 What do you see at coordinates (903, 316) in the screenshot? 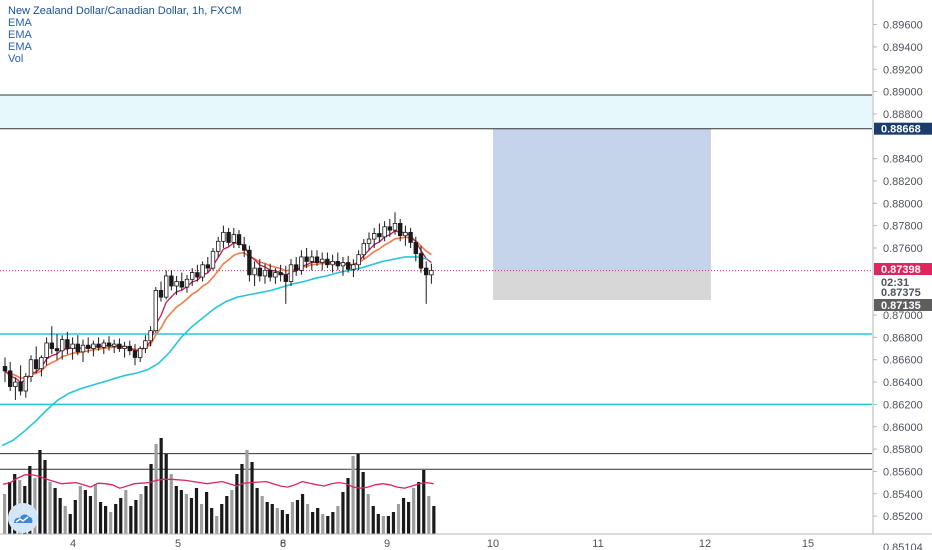
I see `price-tick-label: 0.87000` at bounding box center [903, 316].